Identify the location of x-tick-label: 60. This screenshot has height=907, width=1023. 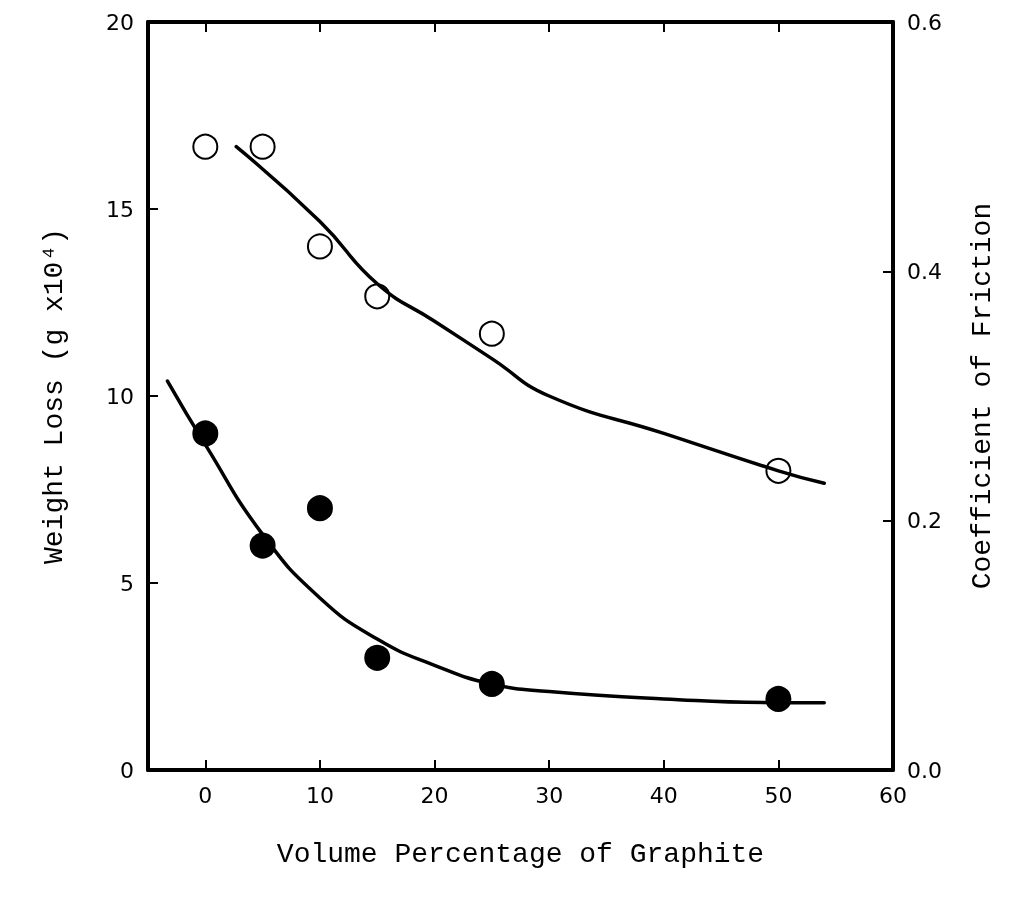
(893, 795).